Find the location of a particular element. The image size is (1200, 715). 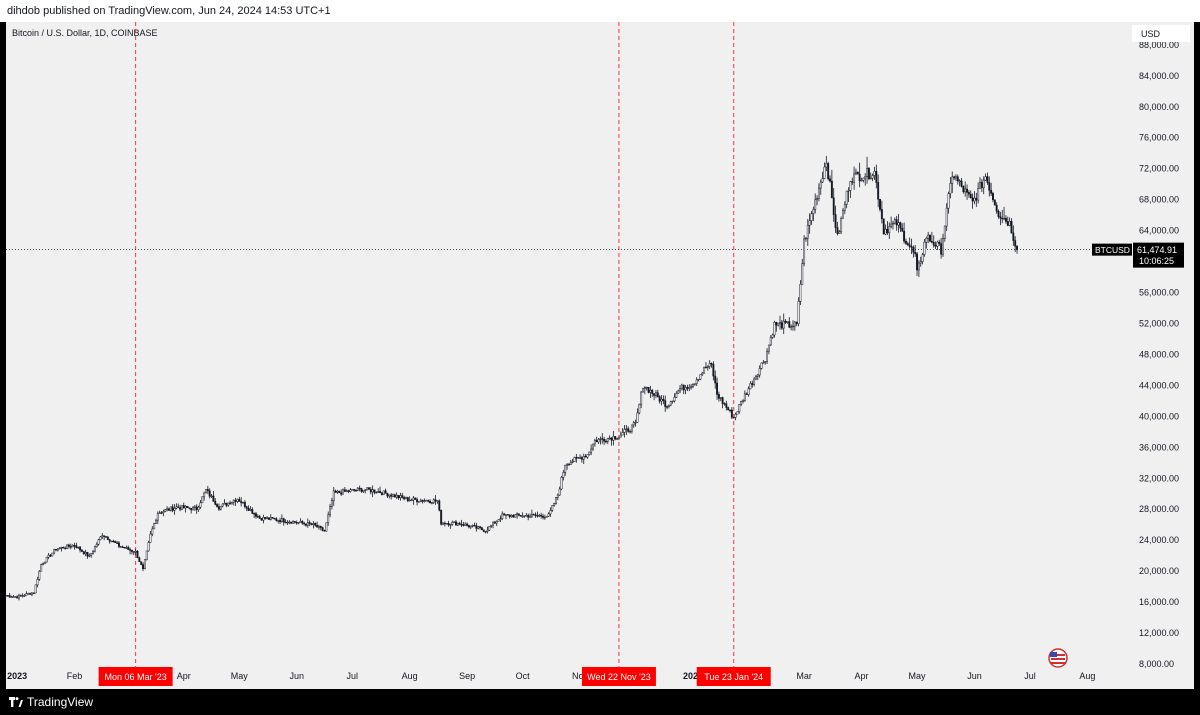

footer-bar is located at coordinates (600, 702).